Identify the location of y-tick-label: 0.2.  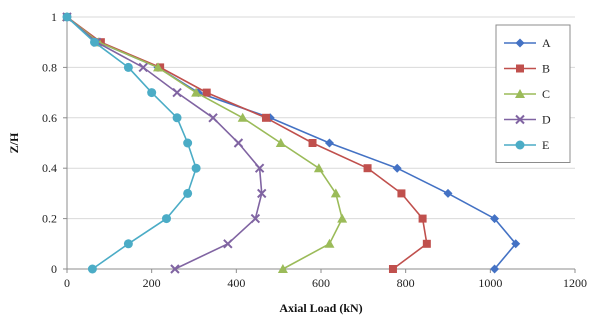
(49, 219).